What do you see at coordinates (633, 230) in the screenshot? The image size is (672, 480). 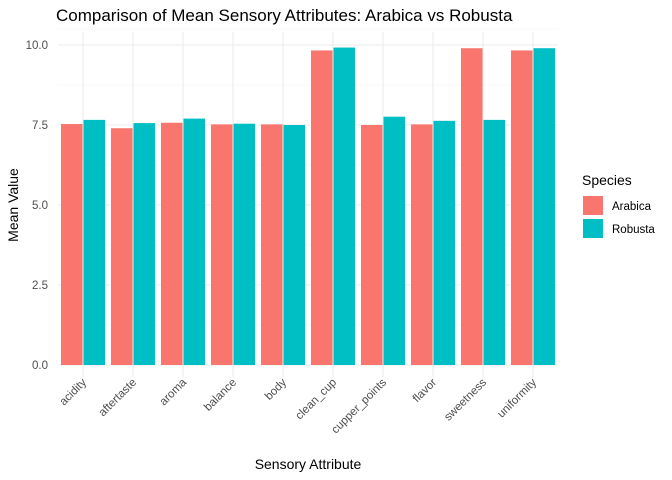 I see `legend-label-robusta: Robusta` at bounding box center [633, 230].